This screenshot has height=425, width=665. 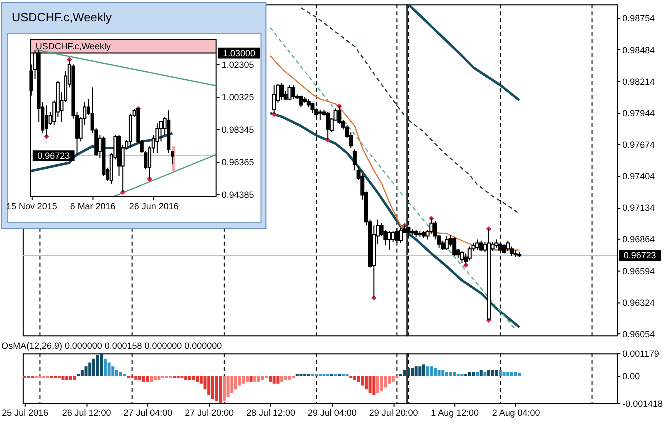 I want to click on y-tick-label: 0.97944, so click(x=639, y=113).